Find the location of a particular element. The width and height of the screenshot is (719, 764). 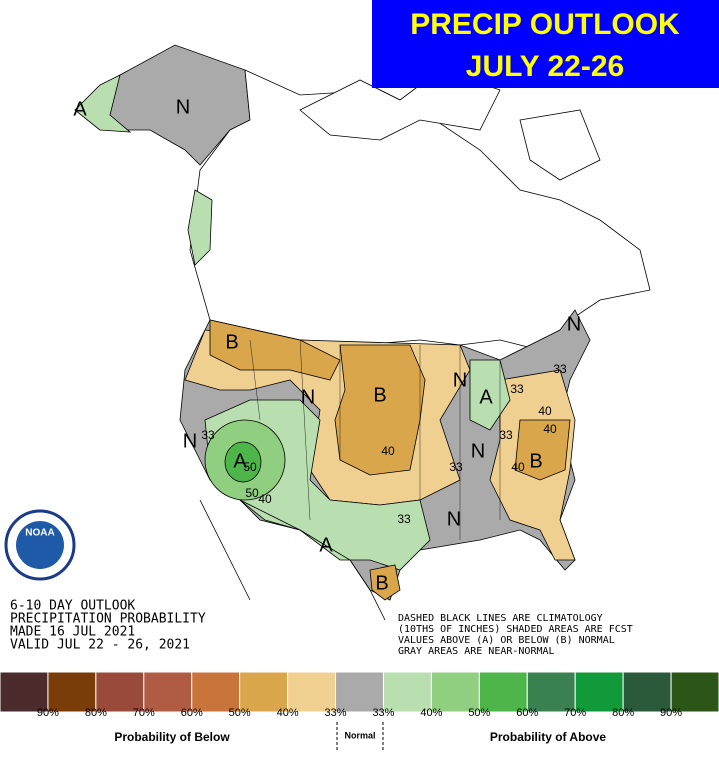

info-line: MADE 16 JUL 2021 is located at coordinates (72, 632).